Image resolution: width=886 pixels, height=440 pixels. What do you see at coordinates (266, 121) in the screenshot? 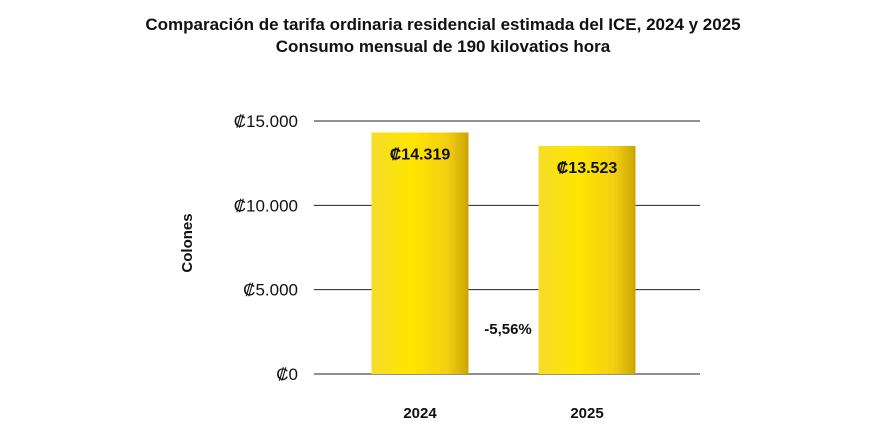
I see `y-tick-label: ₡15.000` at bounding box center [266, 121].